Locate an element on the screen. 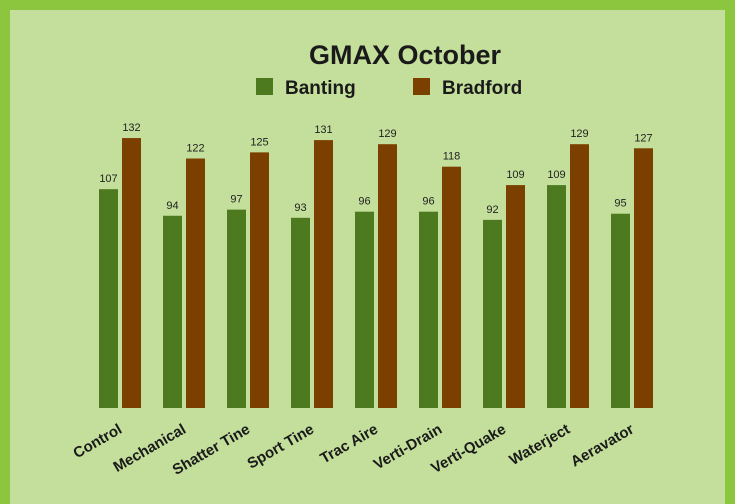  value-label: 132 is located at coordinates (131, 128).